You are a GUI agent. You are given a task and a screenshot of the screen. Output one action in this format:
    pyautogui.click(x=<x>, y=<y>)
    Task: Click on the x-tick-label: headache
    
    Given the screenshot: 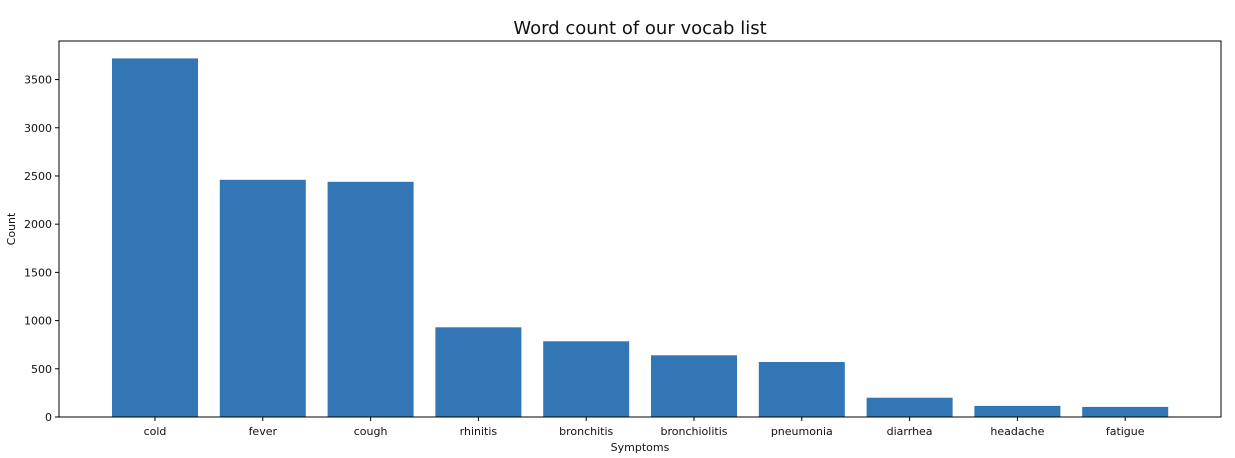 What is the action you would take?
    pyautogui.click(x=1017, y=431)
    